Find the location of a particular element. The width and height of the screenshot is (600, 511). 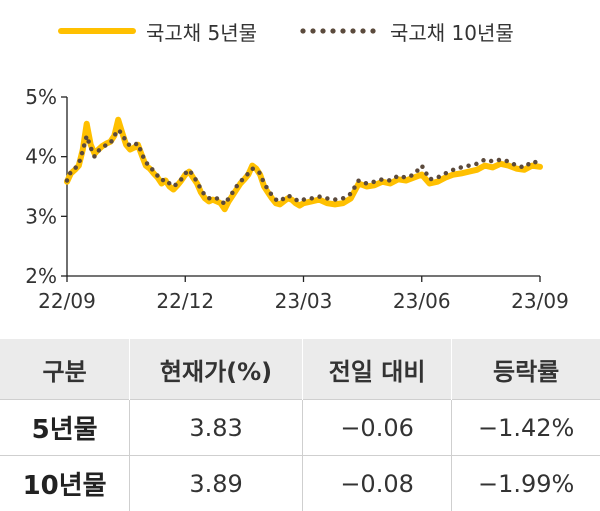

cell-price-10yr: 3.89 is located at coordinates (216, 483).